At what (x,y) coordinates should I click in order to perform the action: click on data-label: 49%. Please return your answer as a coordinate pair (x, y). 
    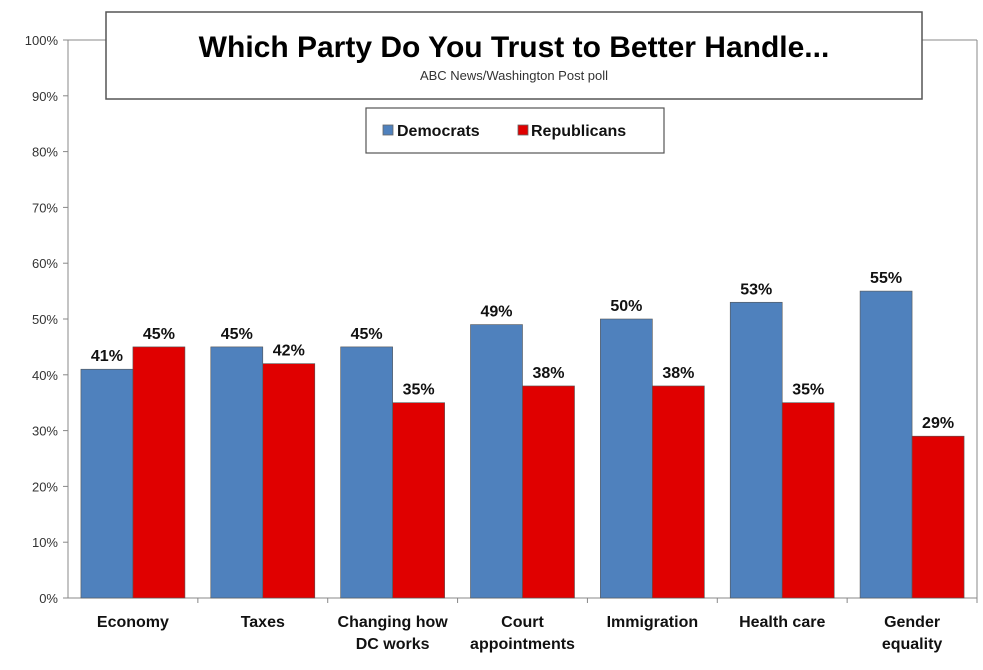
    Looking at the image, I should click on (496, 312).